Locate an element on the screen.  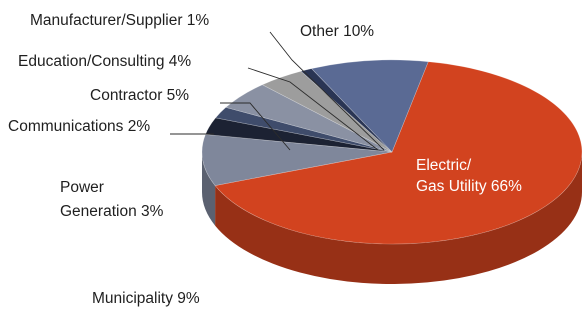
pie-slice-education-consulting is located at coordinates (327, 111).